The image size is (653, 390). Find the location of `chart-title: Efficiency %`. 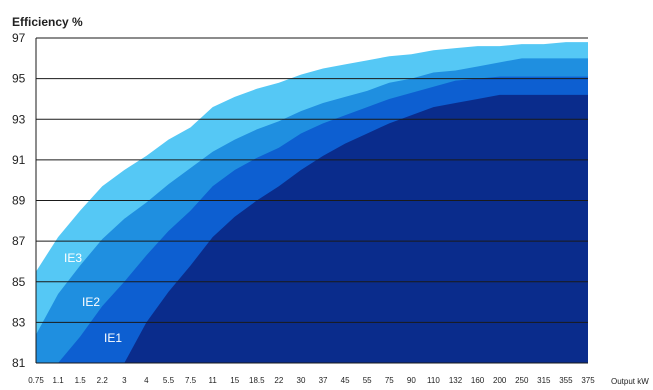

chart-title: Efficiency % is located at coordinates (47, 22).